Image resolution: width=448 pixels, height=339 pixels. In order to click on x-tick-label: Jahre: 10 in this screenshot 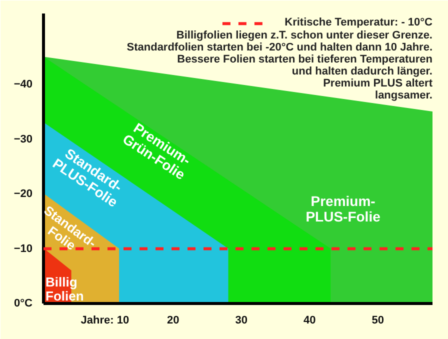, I will do `click(105, 320)`.